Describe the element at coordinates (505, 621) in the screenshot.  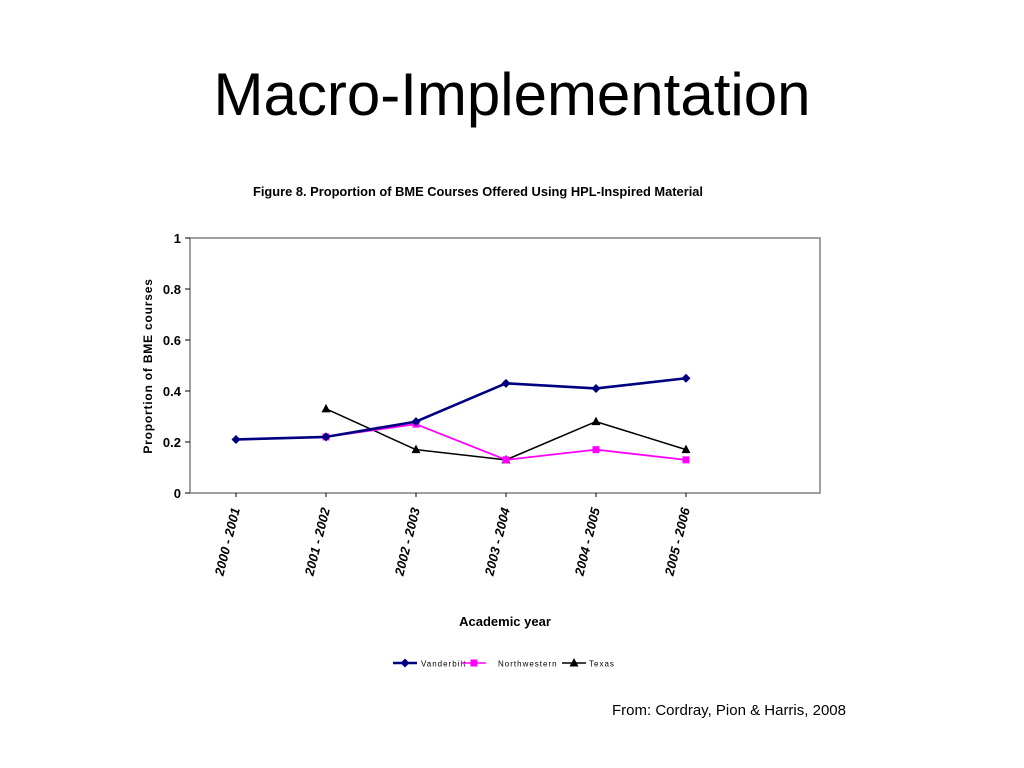
I see `x-axis-label: Academic year` at that location.